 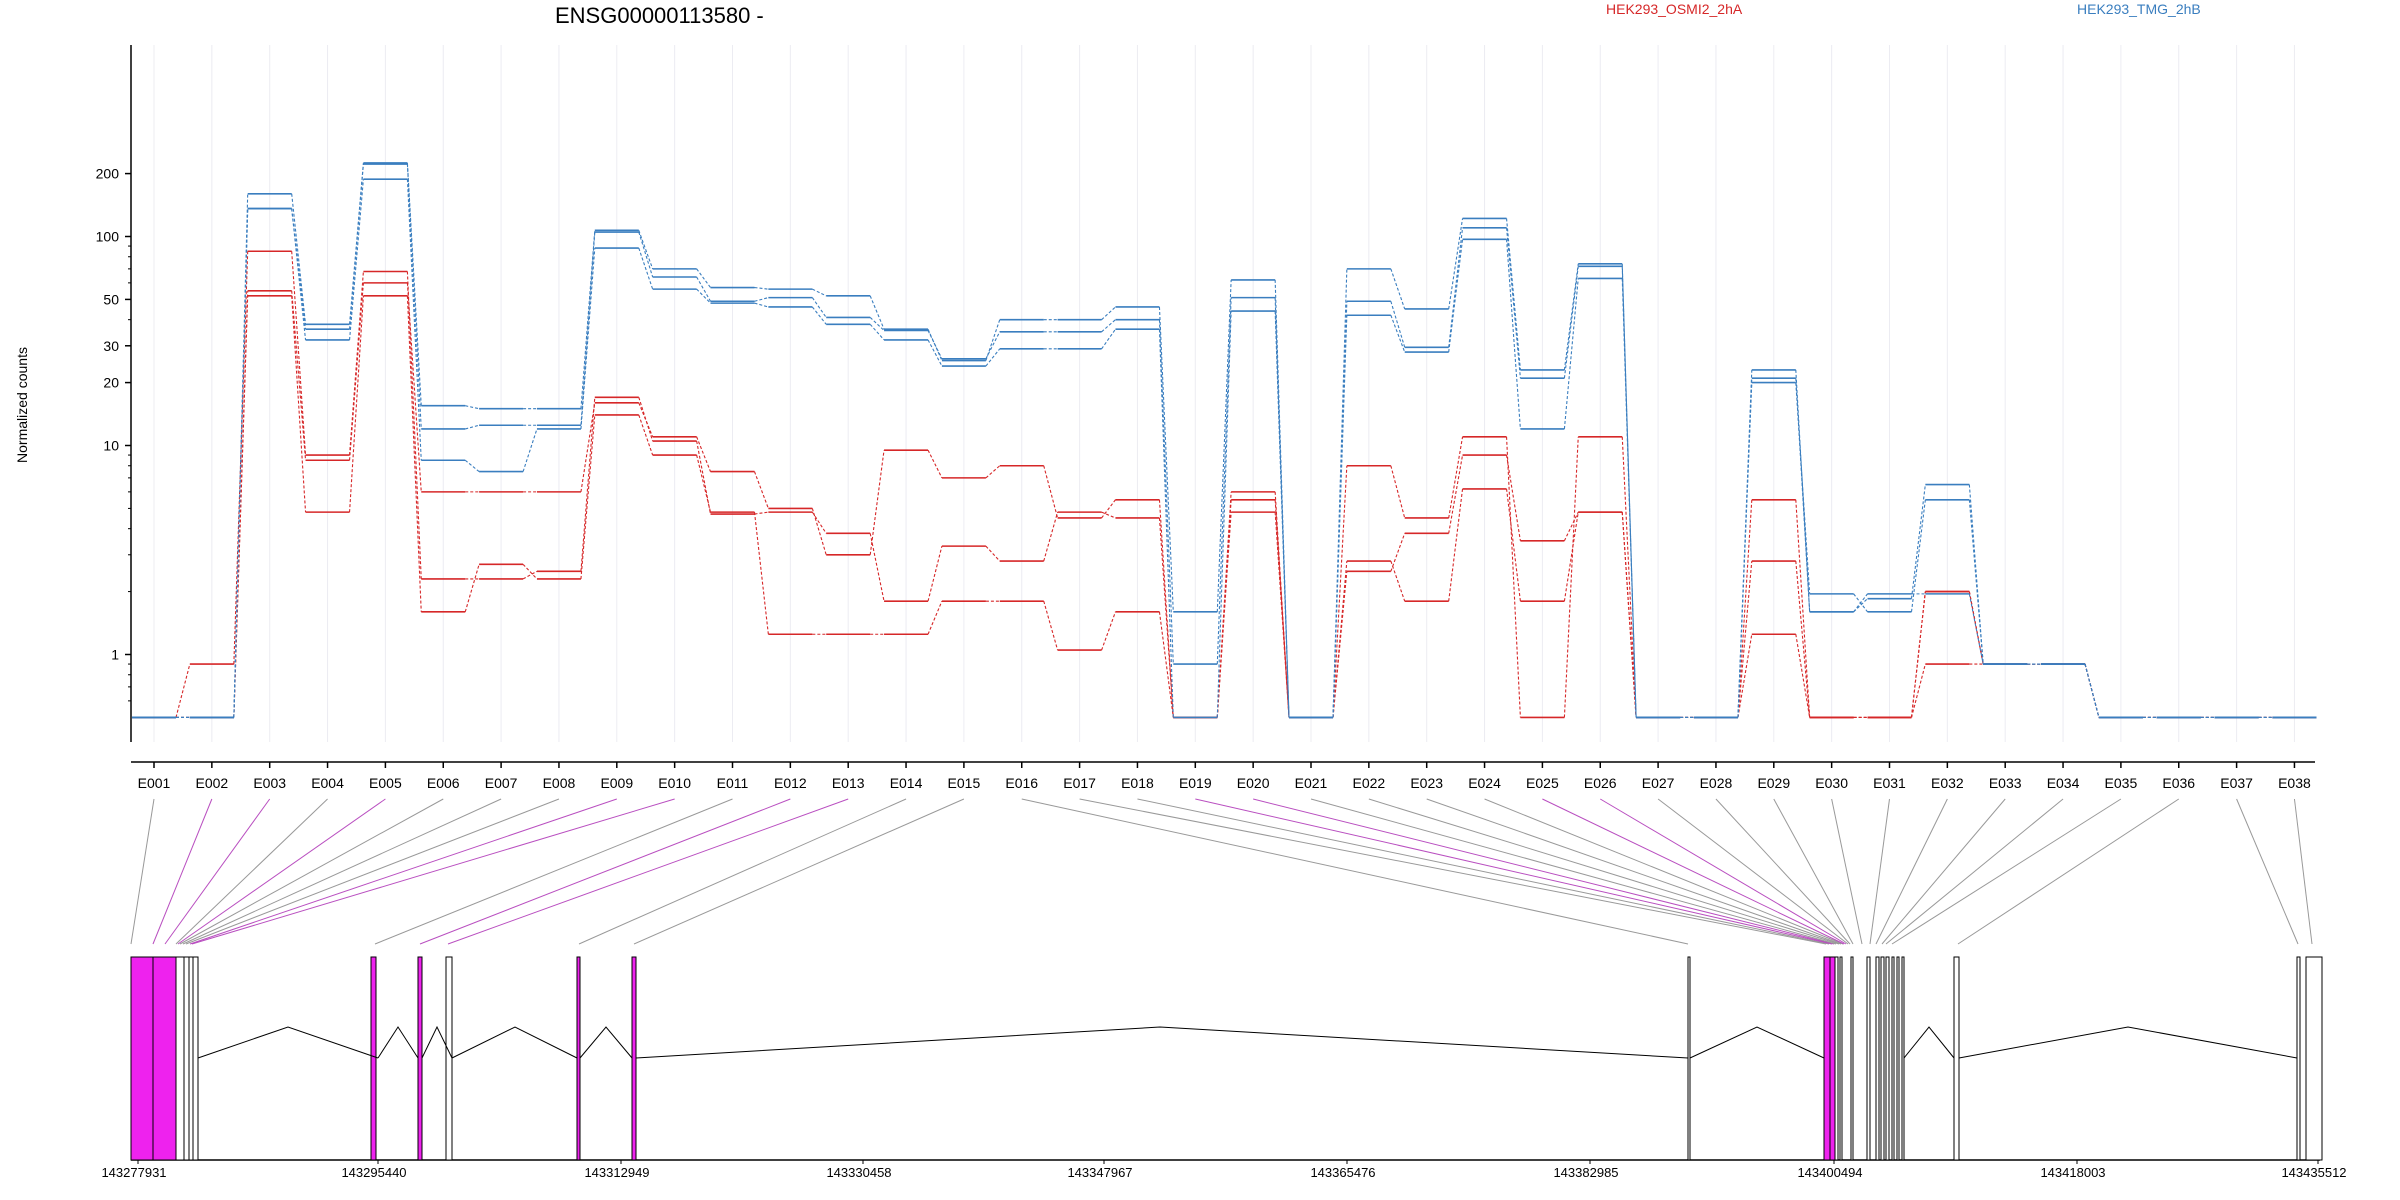 I want to click on y-tick-label: 20, so click(x=111, y=383).